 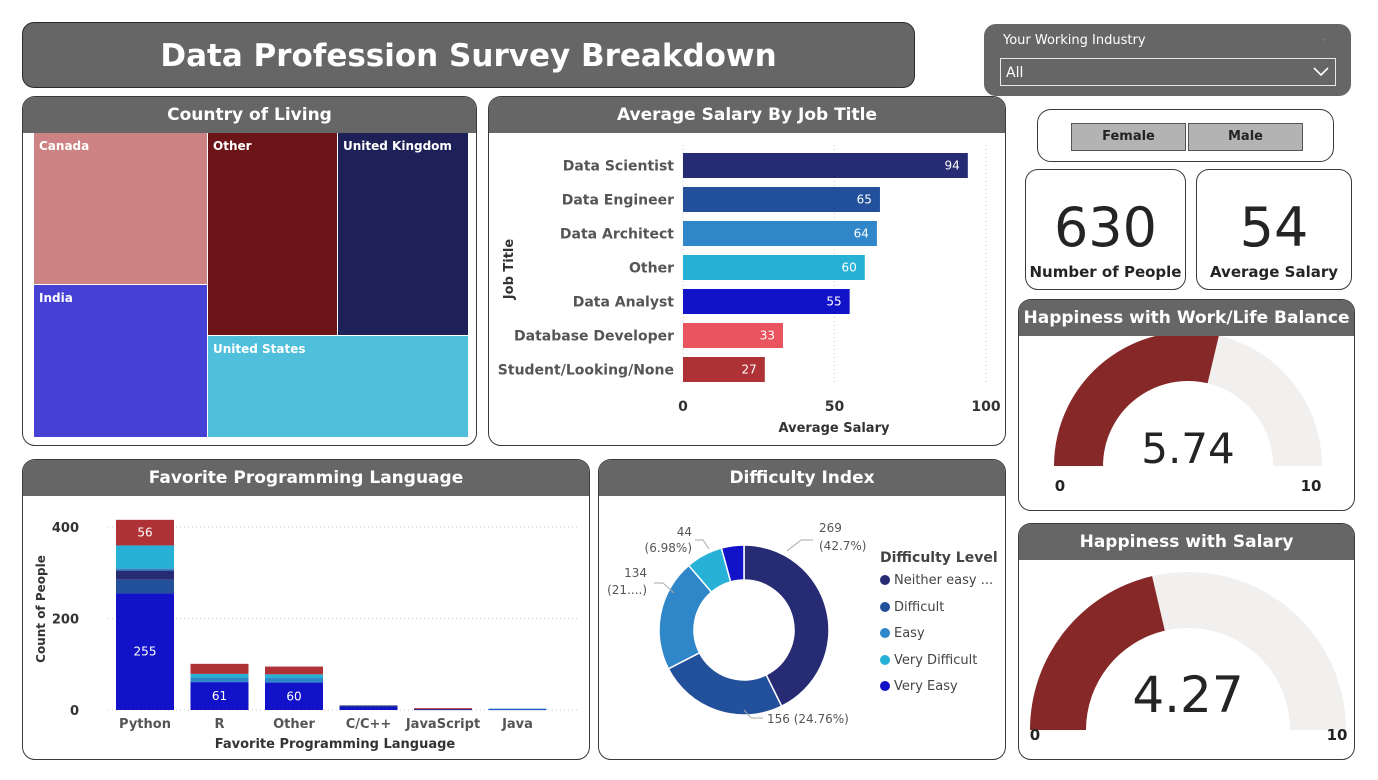 What do you see at coordinates (442, 724) in the screenshot?
I see `category-label: JavaScript` at bounding box center [442, 724].